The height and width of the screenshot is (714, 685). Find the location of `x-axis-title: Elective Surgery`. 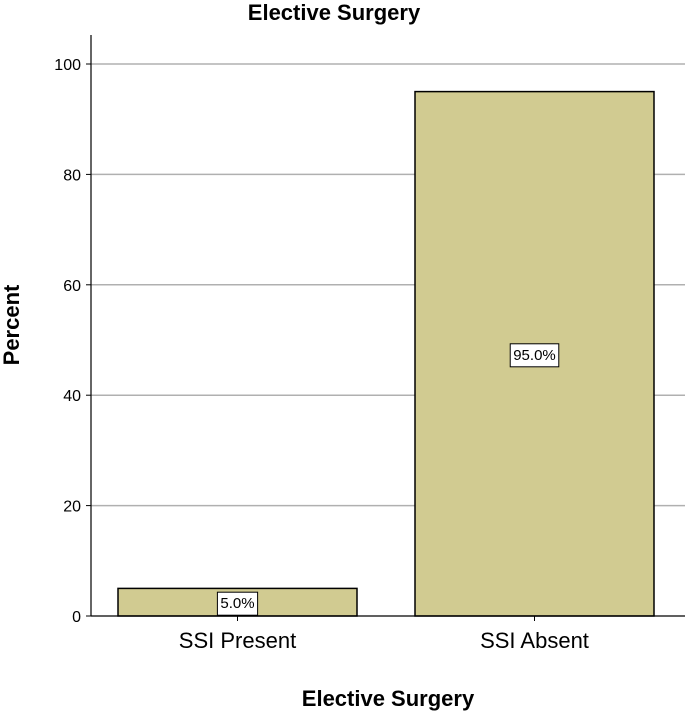

x-axis-title: Elective Surgery is located at coordinates (388, 698).